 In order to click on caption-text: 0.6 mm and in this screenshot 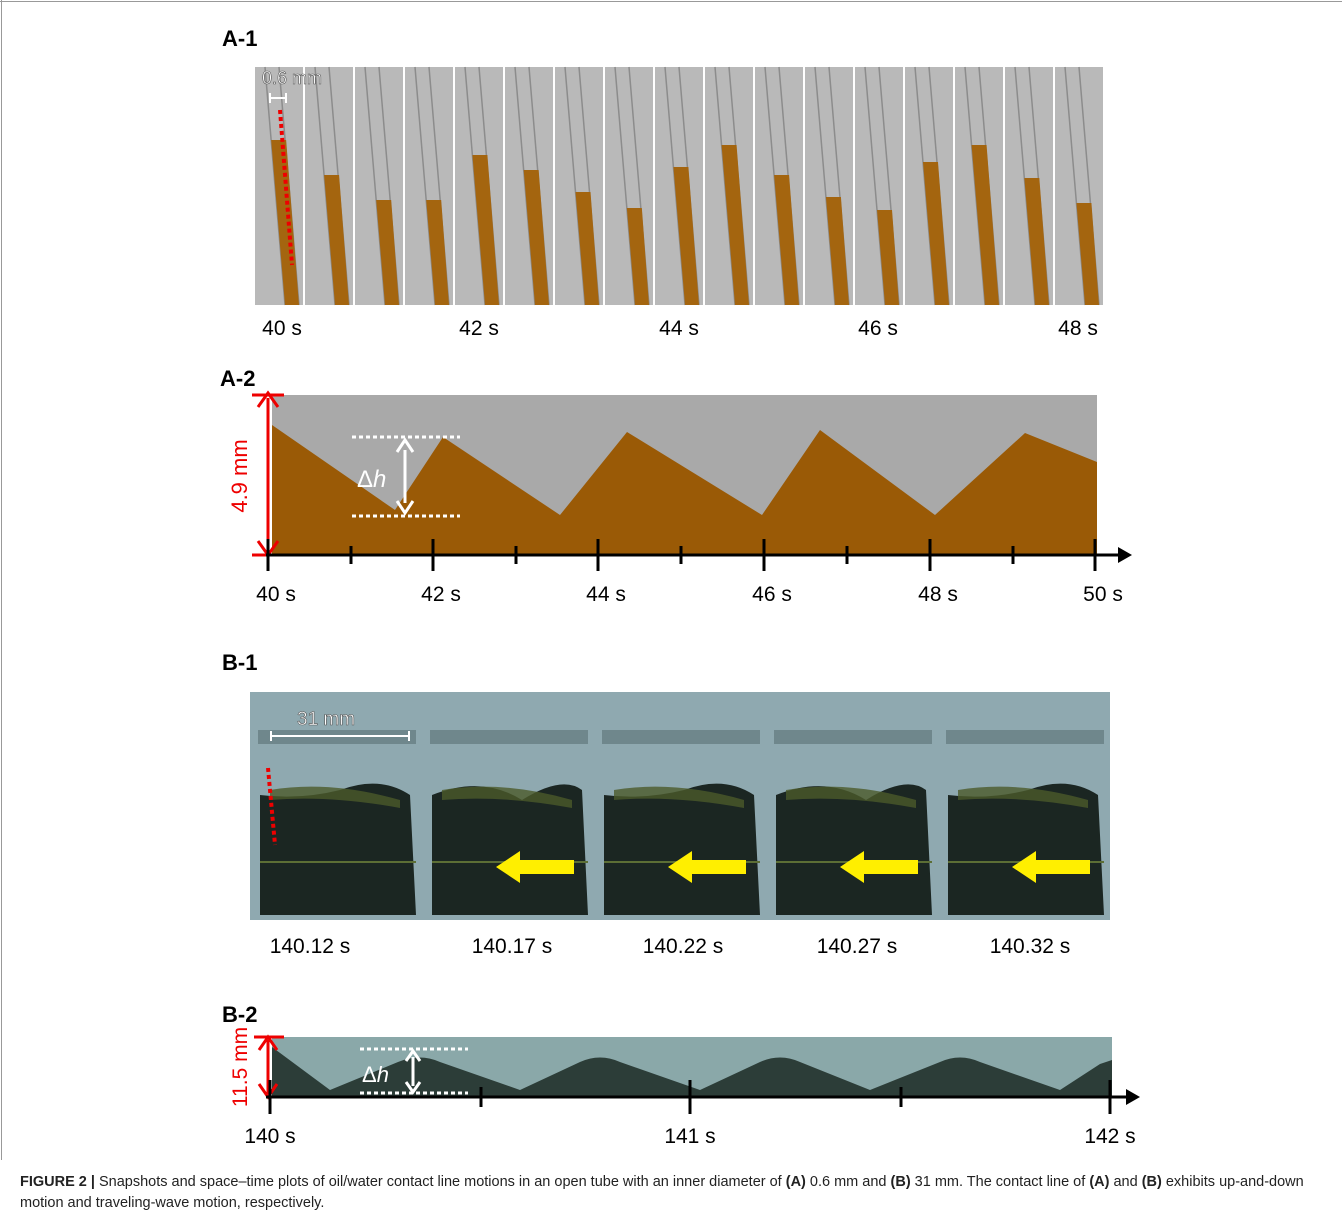, I will do `click(848, 1182)`.